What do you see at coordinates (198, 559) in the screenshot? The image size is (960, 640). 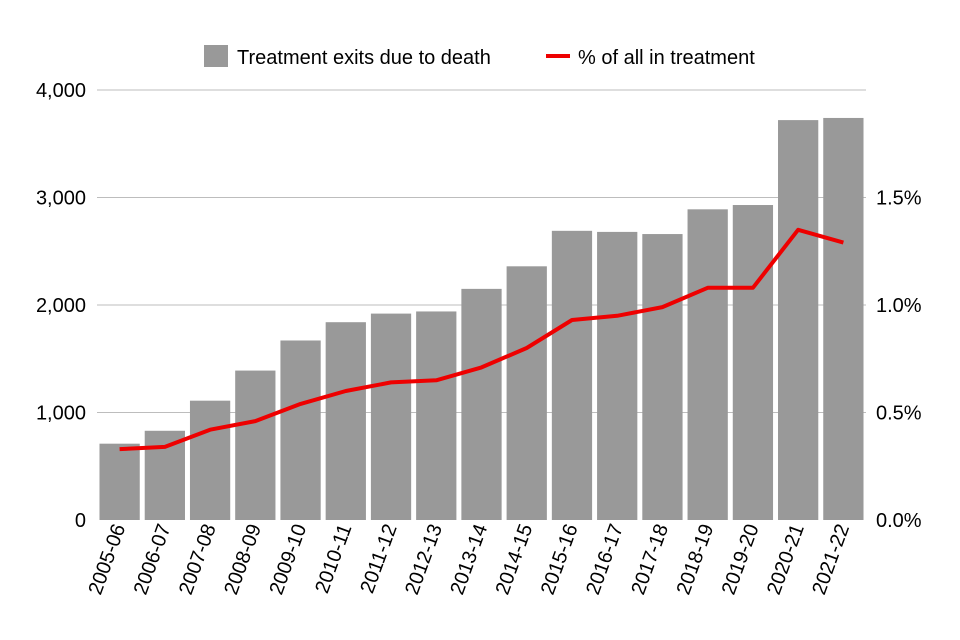 I see `x-tick-label: 2007-08` at bounding box center [198, 559].